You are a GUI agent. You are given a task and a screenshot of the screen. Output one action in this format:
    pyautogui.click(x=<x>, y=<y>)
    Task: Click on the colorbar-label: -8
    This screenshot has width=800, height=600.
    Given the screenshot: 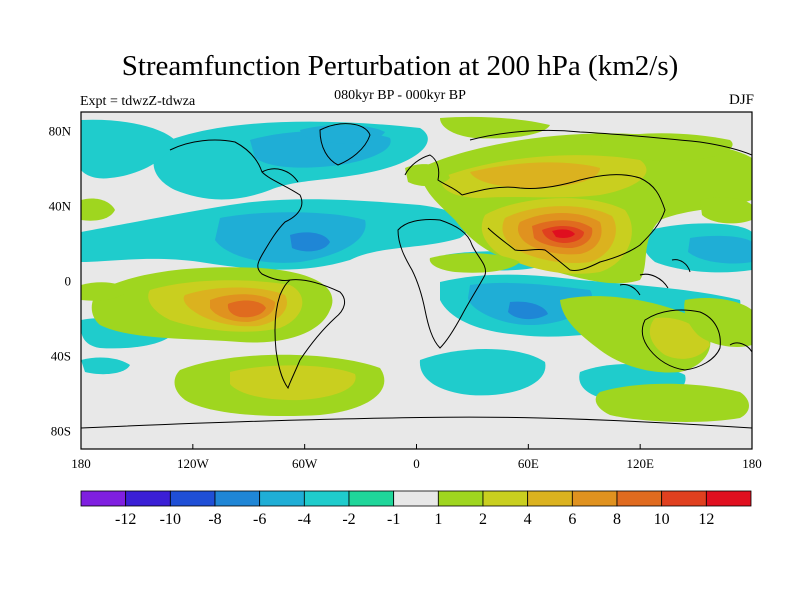 What is the action you would take?
    pyautogui.click(x=214, y=519)
    